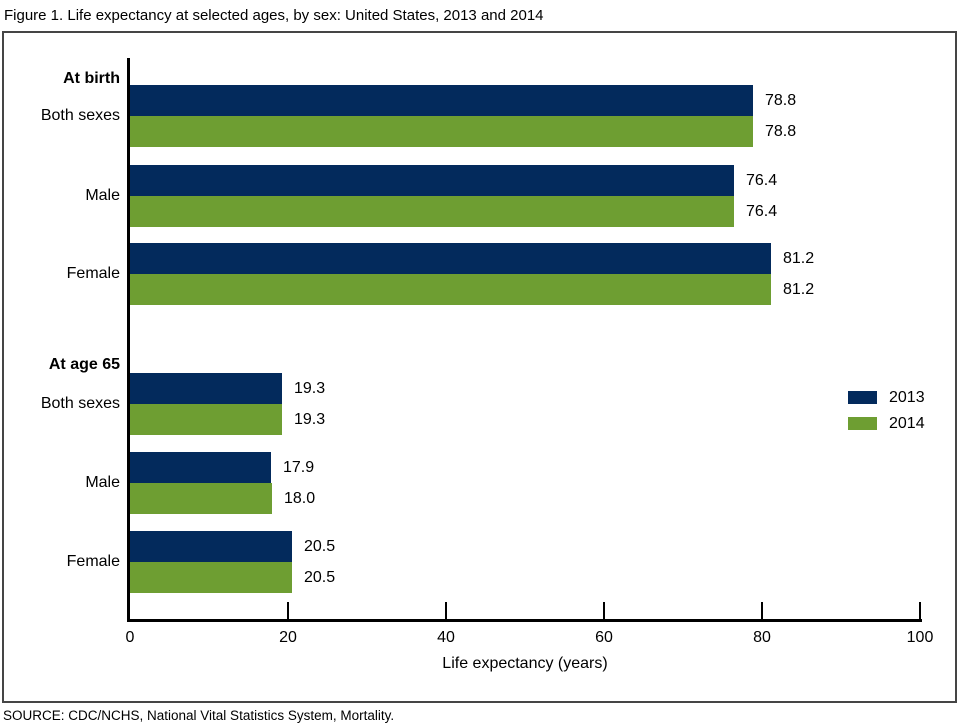 This screenshot has width=960, height=727. What do you see at coordinates (781, 100) in the screenshot?
I see `value-label-2013-at-birth-both-sexes: 78.8` at bounding box center [781, 100].